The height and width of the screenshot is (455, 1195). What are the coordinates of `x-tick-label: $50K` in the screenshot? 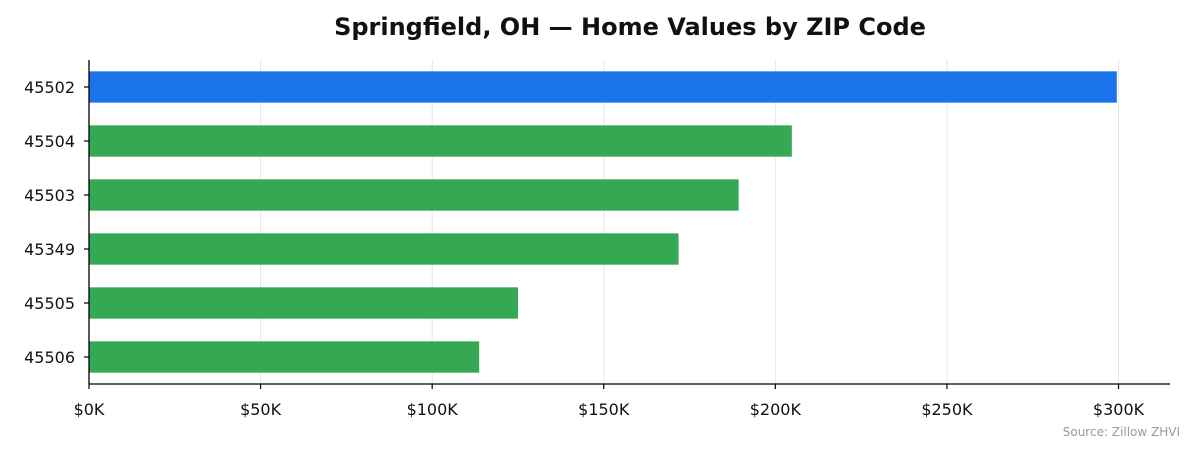 It's located at (261, 409).